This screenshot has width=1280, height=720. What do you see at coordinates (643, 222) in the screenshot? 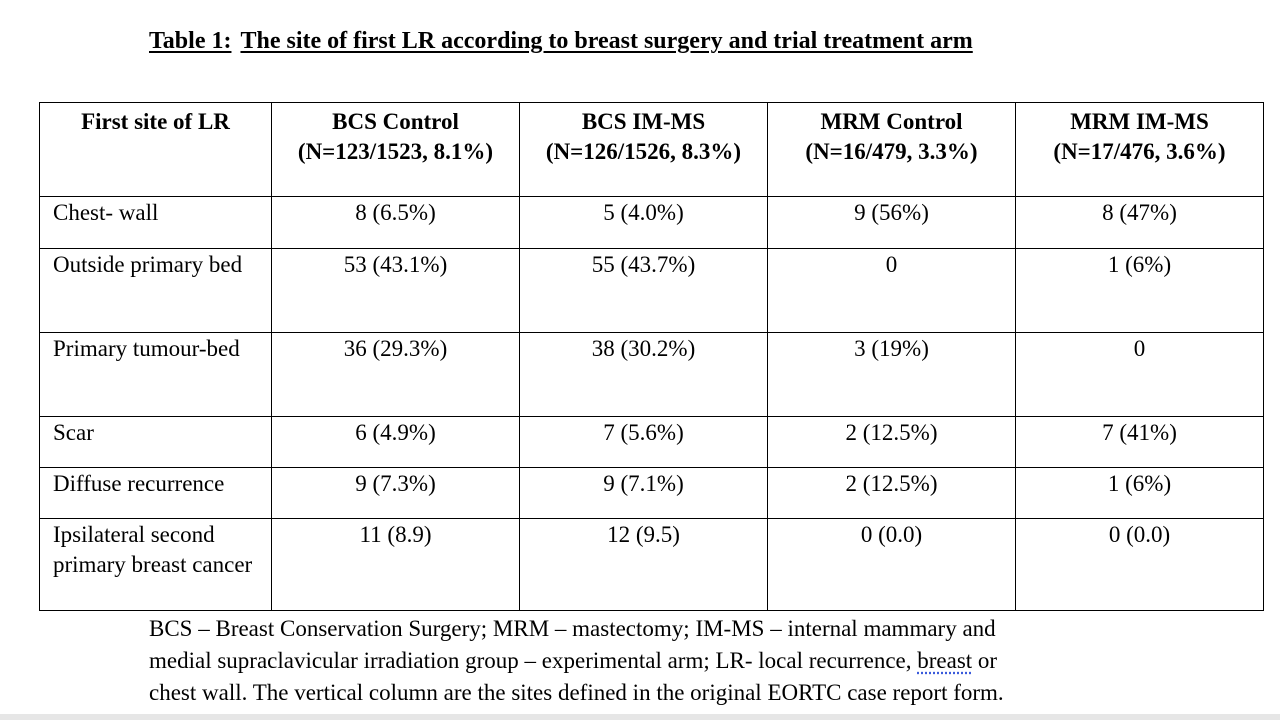
I see `value-cell: 5 (4.0%)` at bounding box center [643, 222].